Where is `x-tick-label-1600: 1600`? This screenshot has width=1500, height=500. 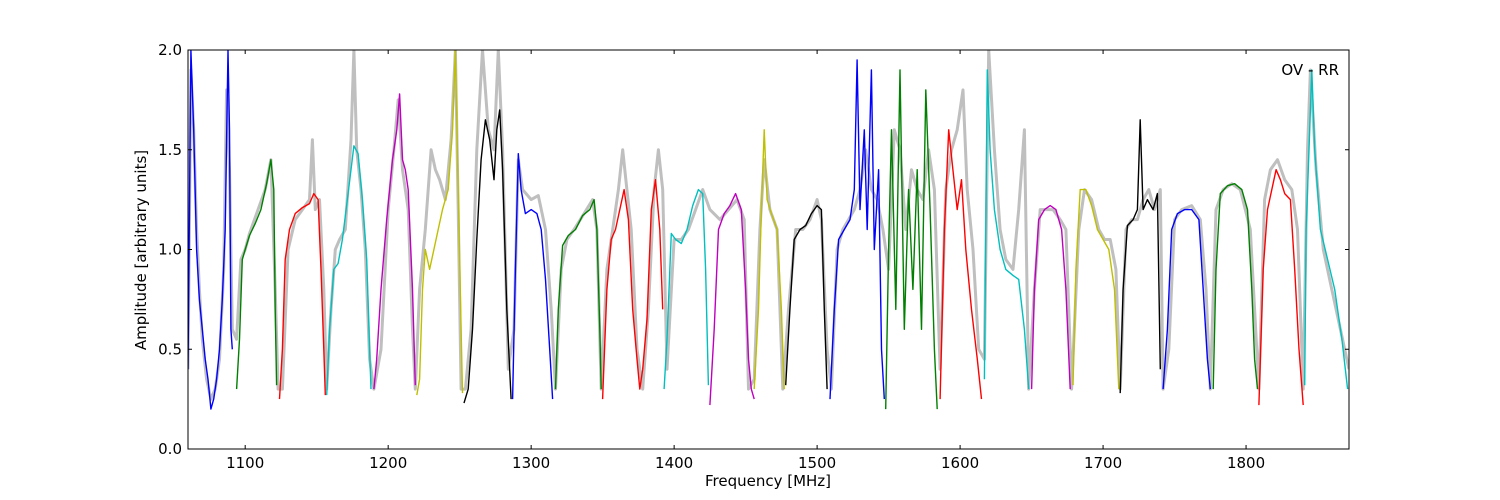 x-tick-label-1600: 1600 is located at coordinates (960, 463).